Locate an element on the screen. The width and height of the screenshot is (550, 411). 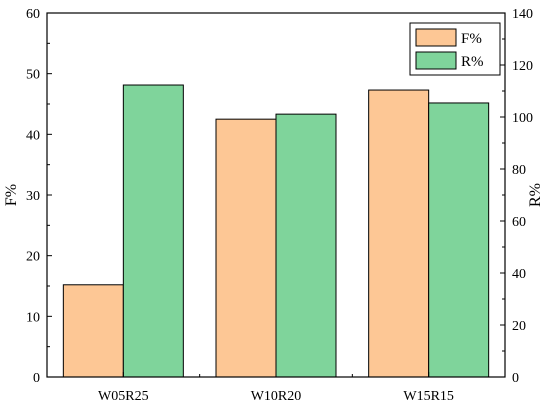
legend-label: R% is located at coordinates (472, 62).